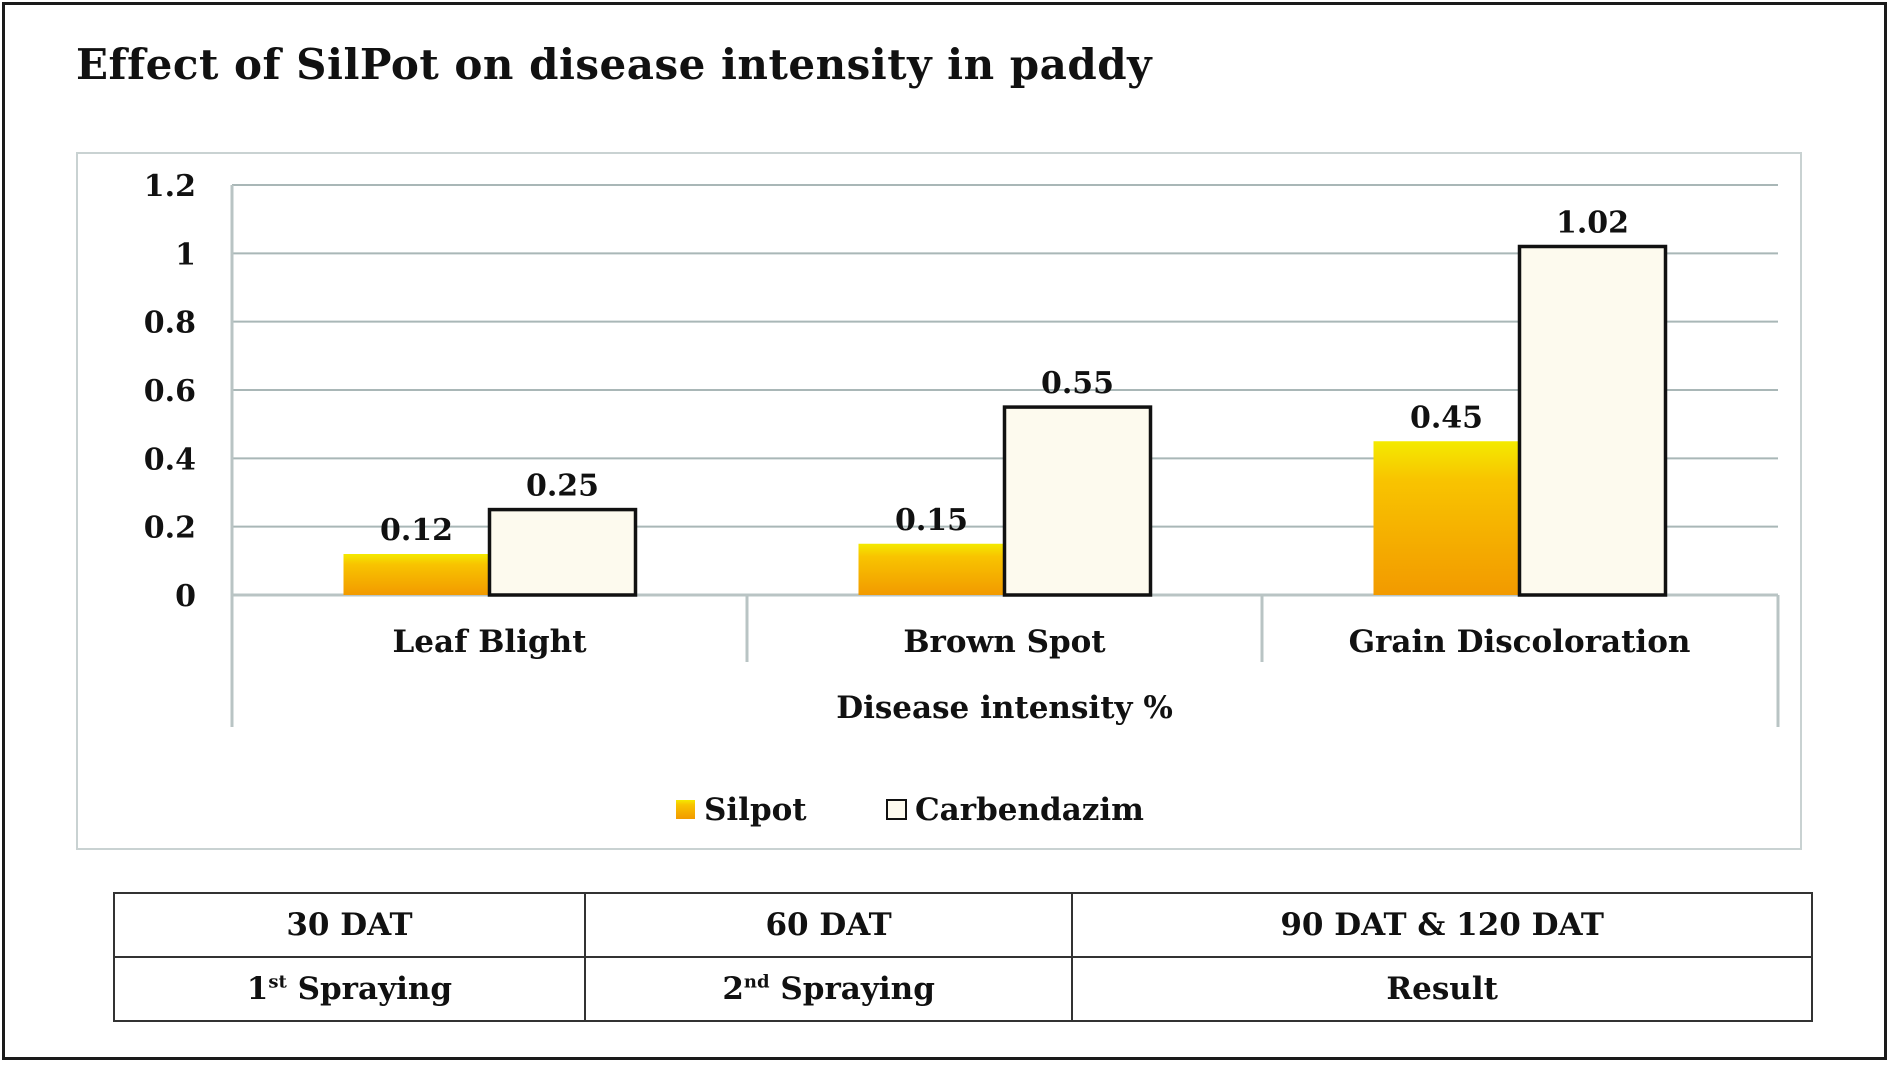  What do you see at coordinates (685, 809) in the screenshot?
I see `legend-swatch-silpot` at bounding box center [685, 809].